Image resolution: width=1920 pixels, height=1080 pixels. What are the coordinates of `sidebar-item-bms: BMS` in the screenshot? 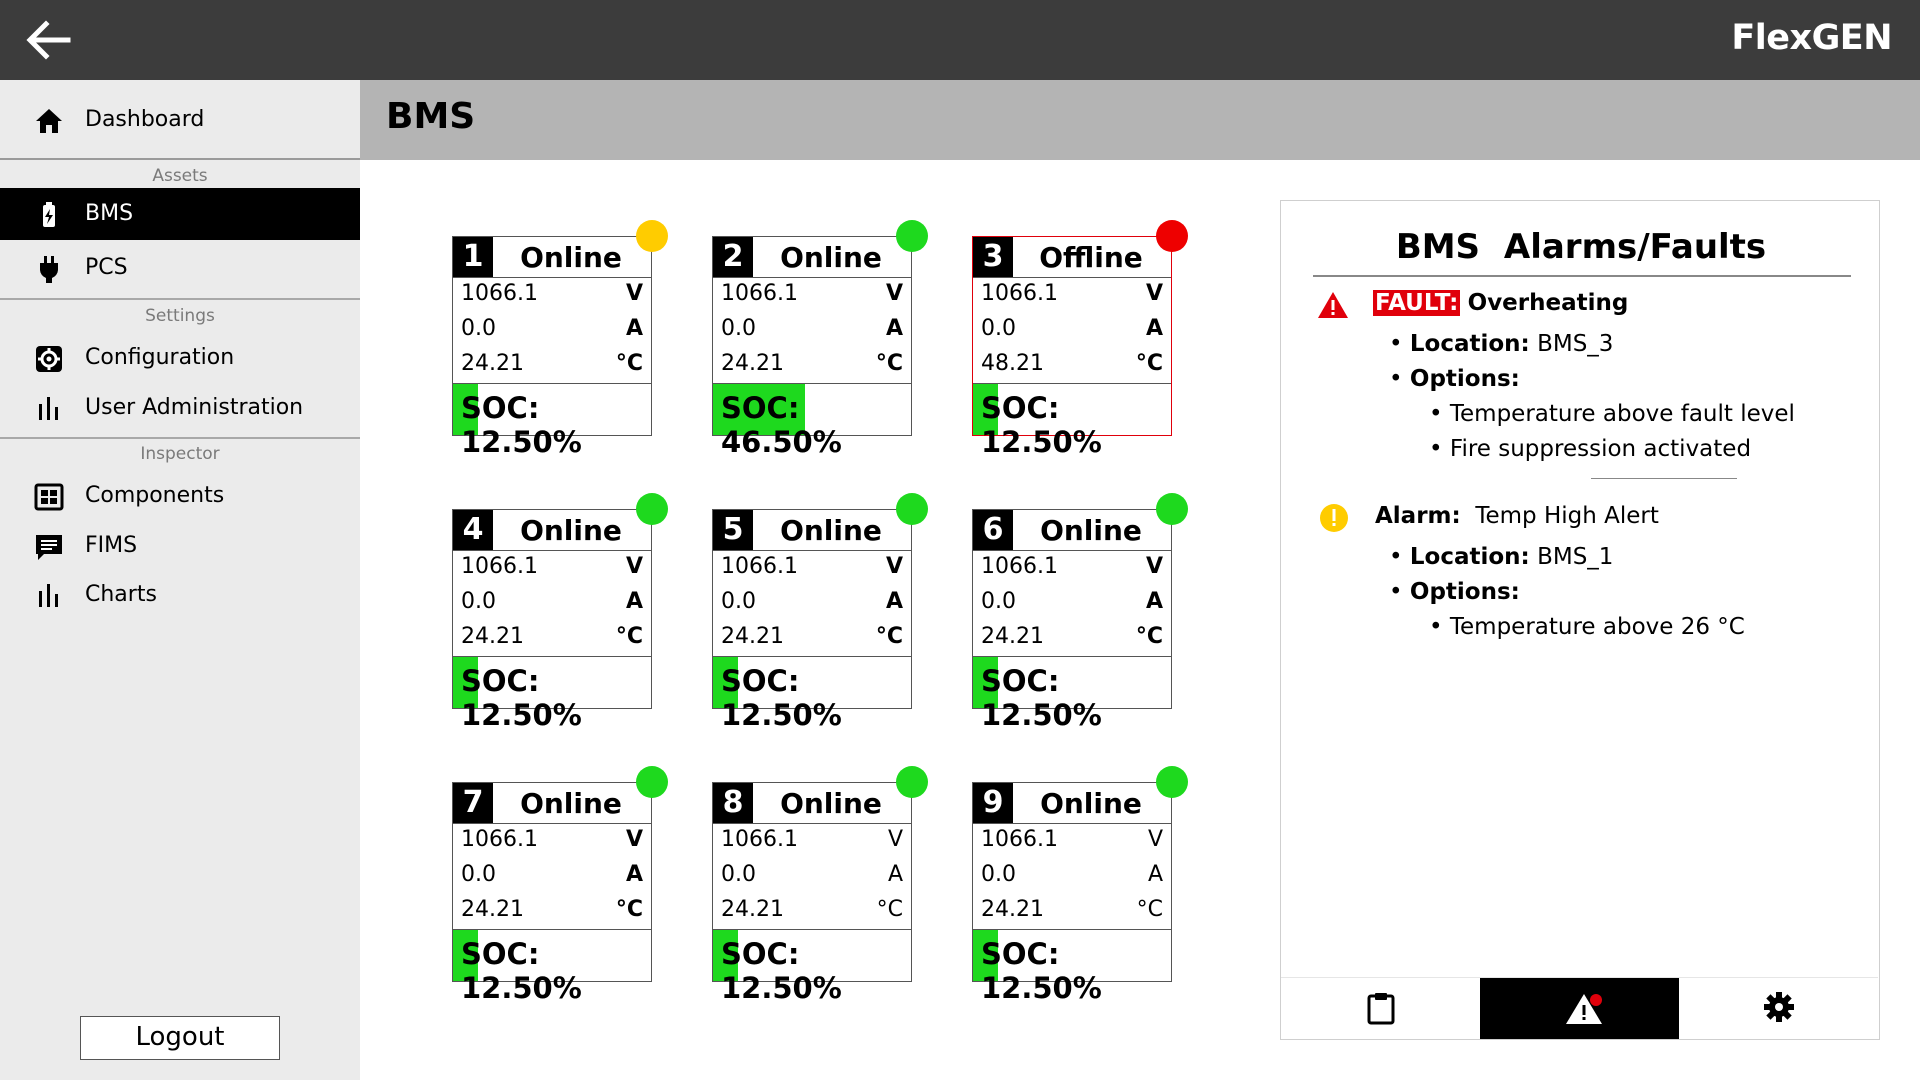 It's located at (180, 214).